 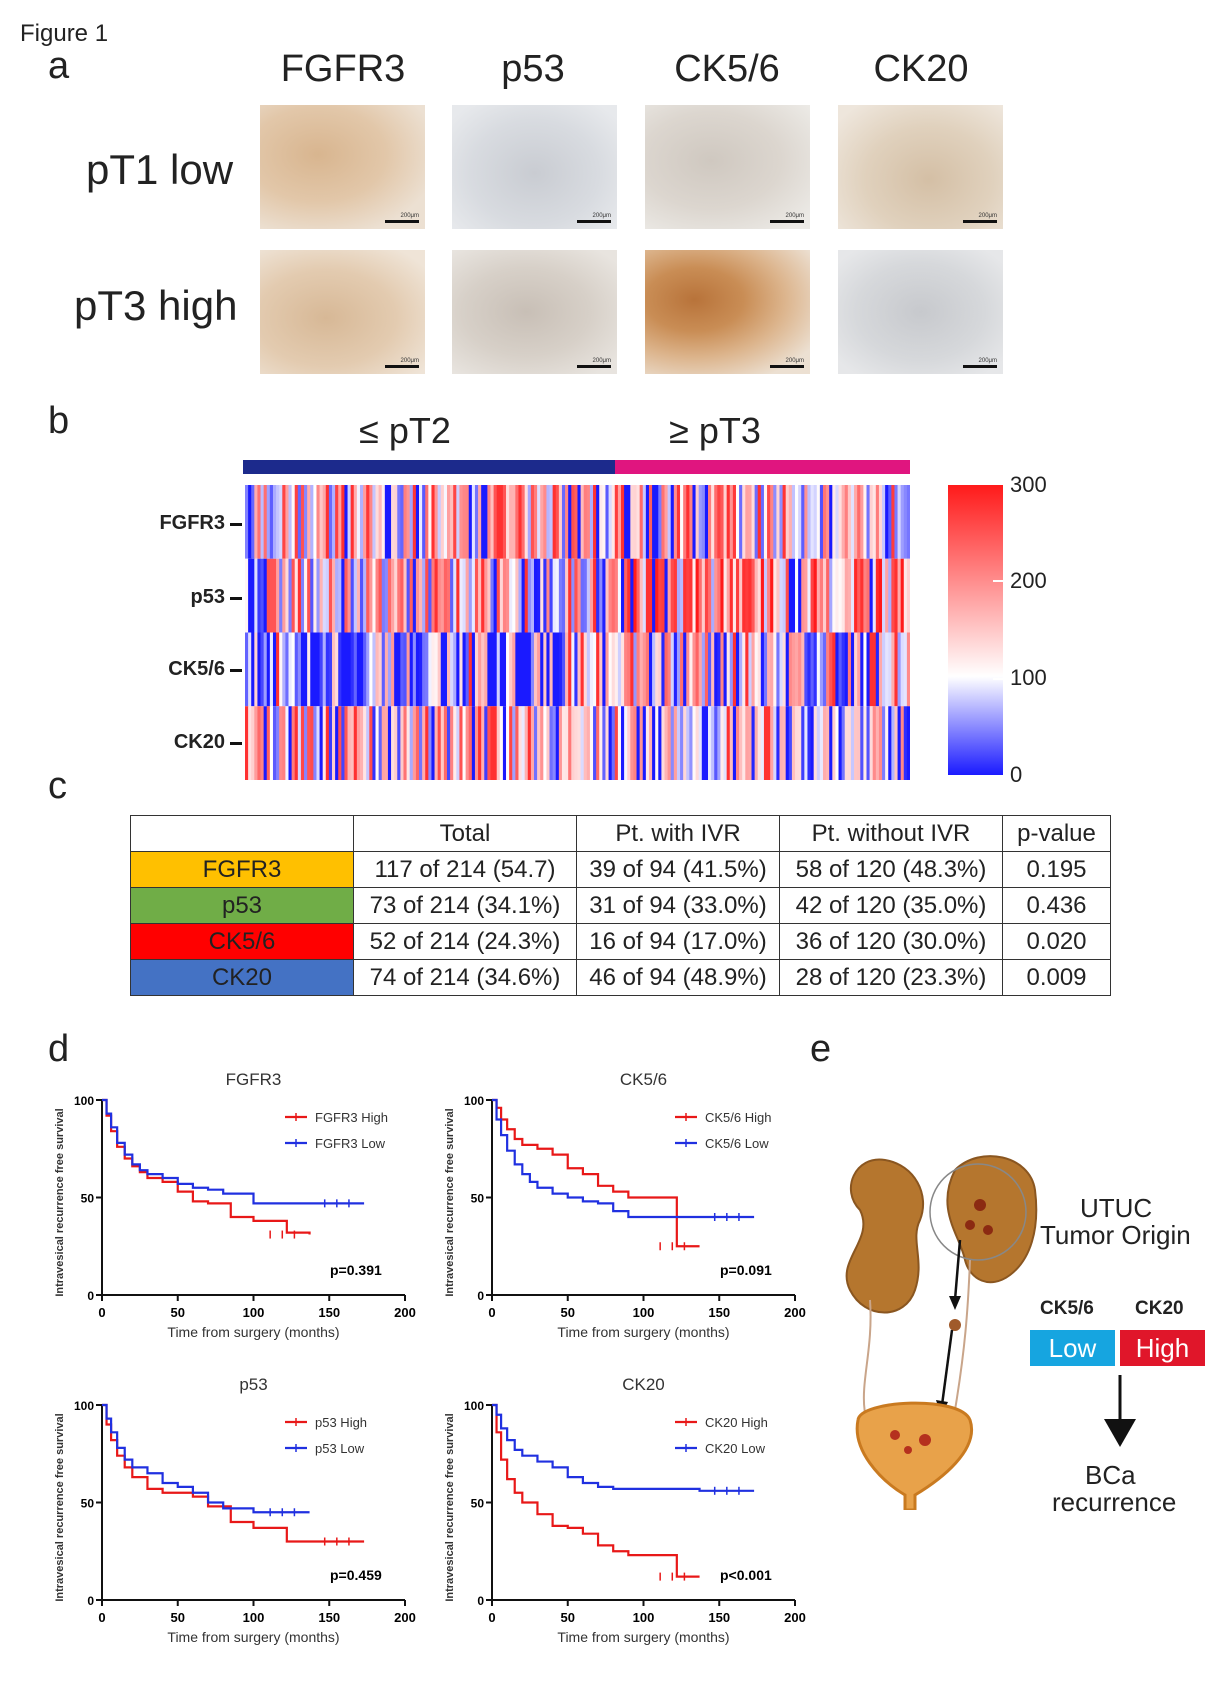 I want to click on heatmap-tick, so click(x=236, y=524).